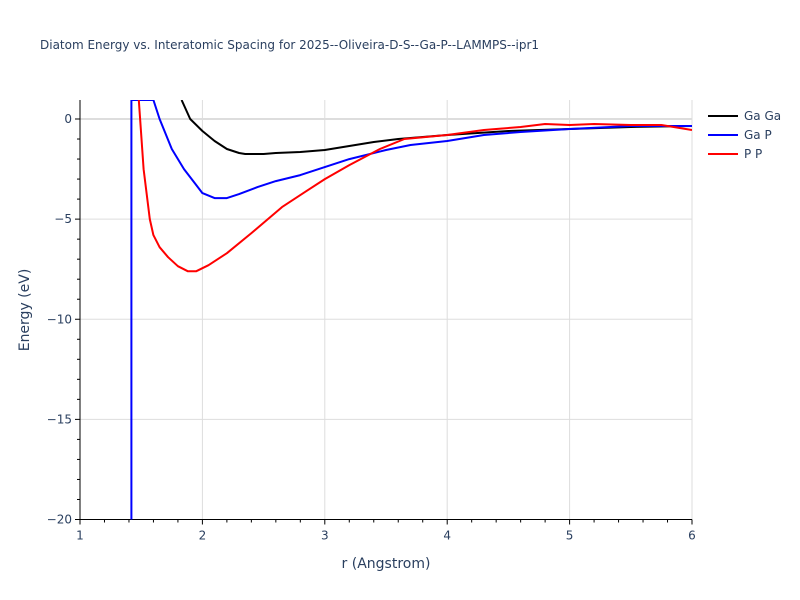  Describe the element at coordinates (59, 520) in the screenshot. I see `y-tick-label: −20` at that location.